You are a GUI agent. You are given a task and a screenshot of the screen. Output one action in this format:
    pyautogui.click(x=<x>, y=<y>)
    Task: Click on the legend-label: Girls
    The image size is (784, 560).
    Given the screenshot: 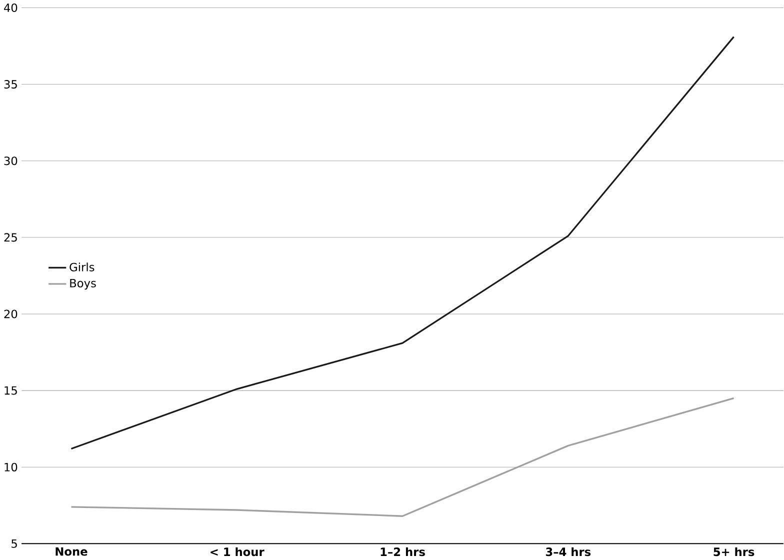 What is the action you would take?
    pyautogui.click(x=82, y=267)
    